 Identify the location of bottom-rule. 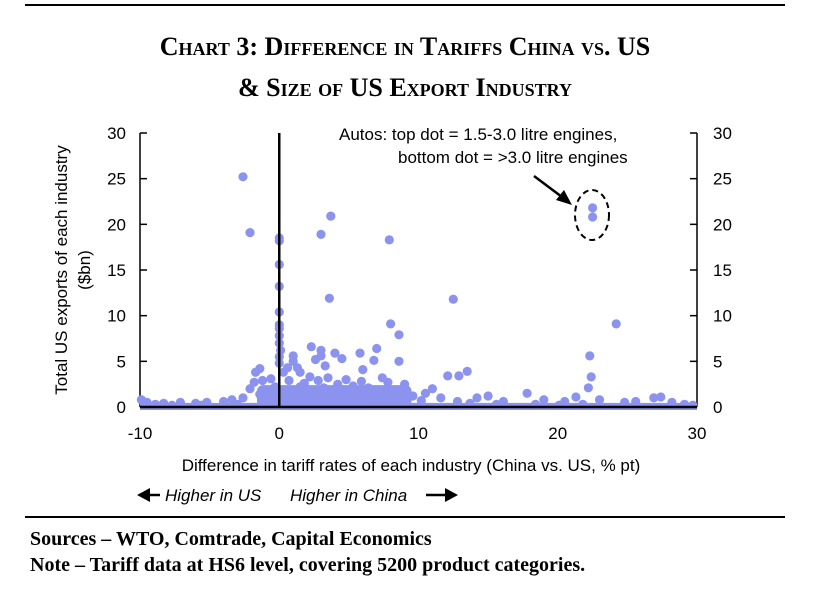
(405, 517).